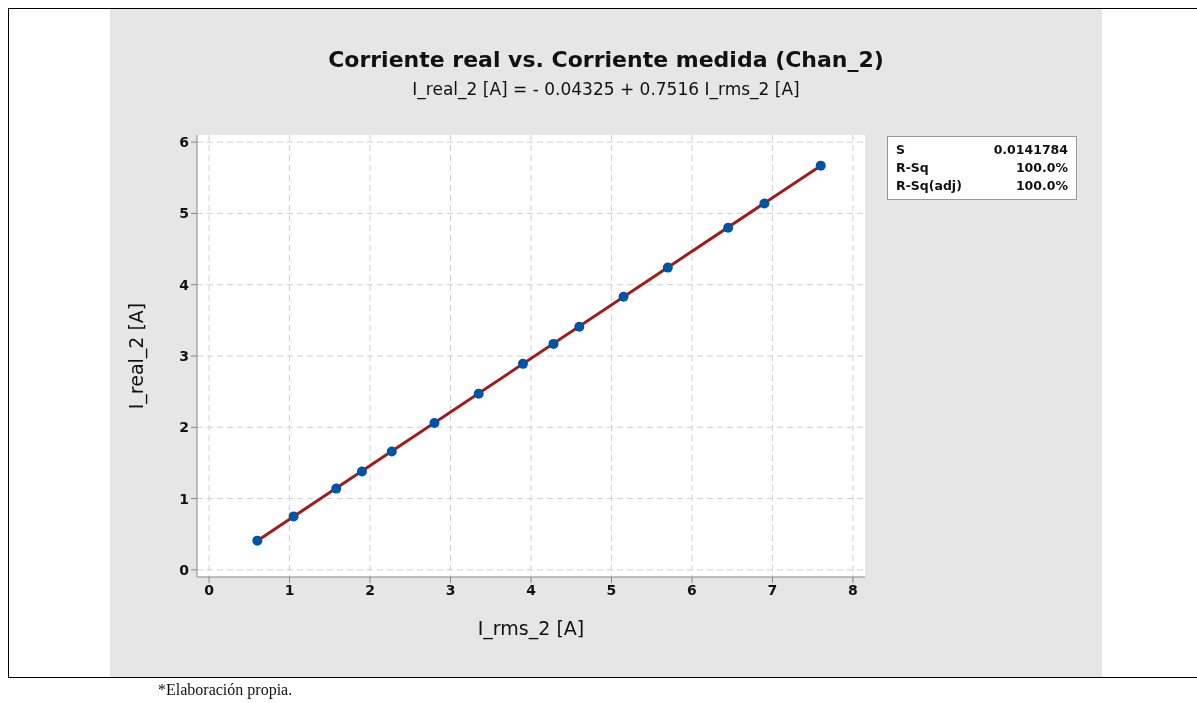 This screenshot has height=703, width=1197. I want to click on x-tick-label: 8, so click(853, 589).